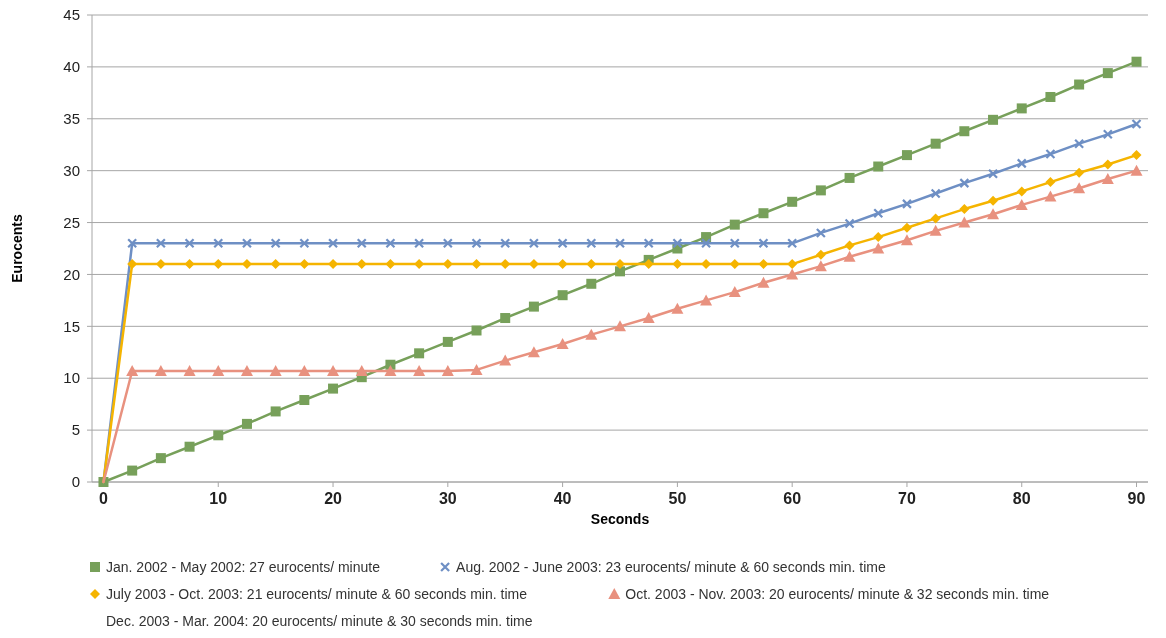  I want to click on x-tick-label: 0, so click(104, 498).